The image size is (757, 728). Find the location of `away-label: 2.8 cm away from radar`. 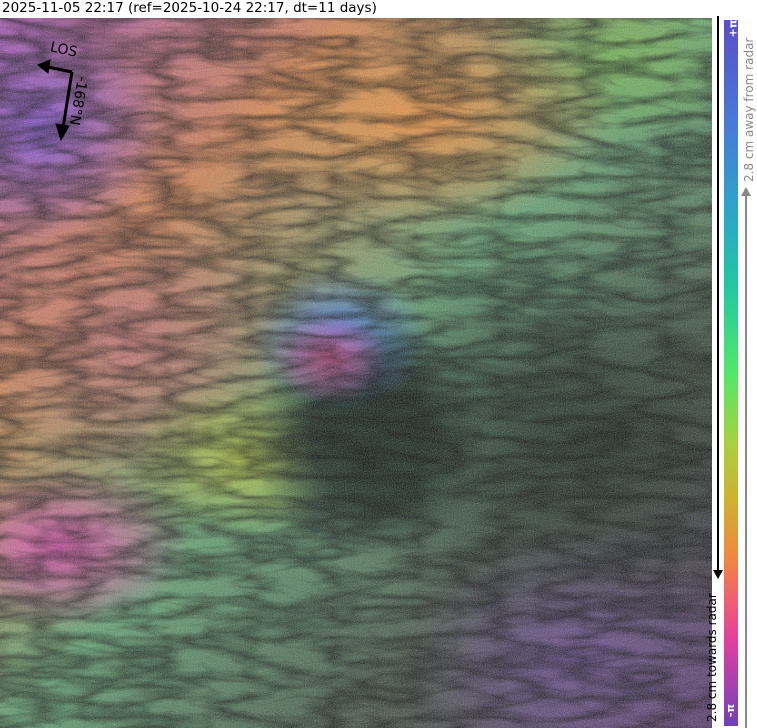

away-label: 2.8 cm away from radar is located at coordinates (749, 109).